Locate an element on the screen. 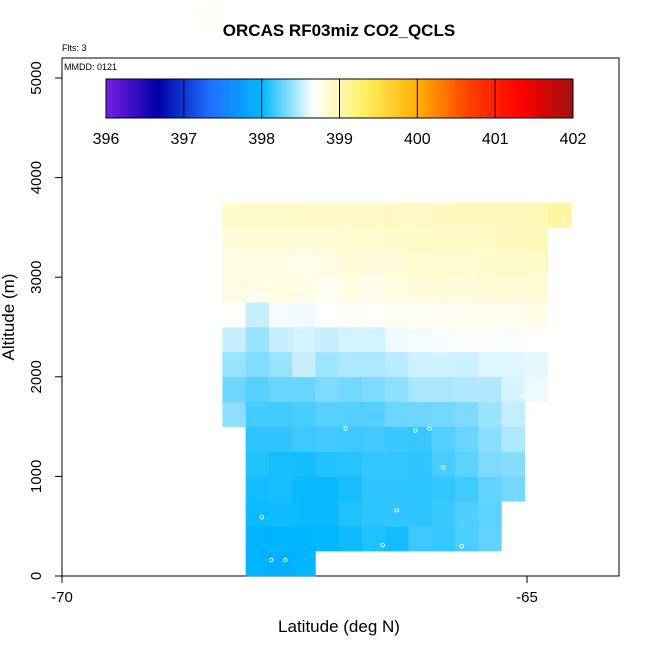 The image size is (650, 650). colorbar-tick-label: 400 is located at coordinates (417, 139).